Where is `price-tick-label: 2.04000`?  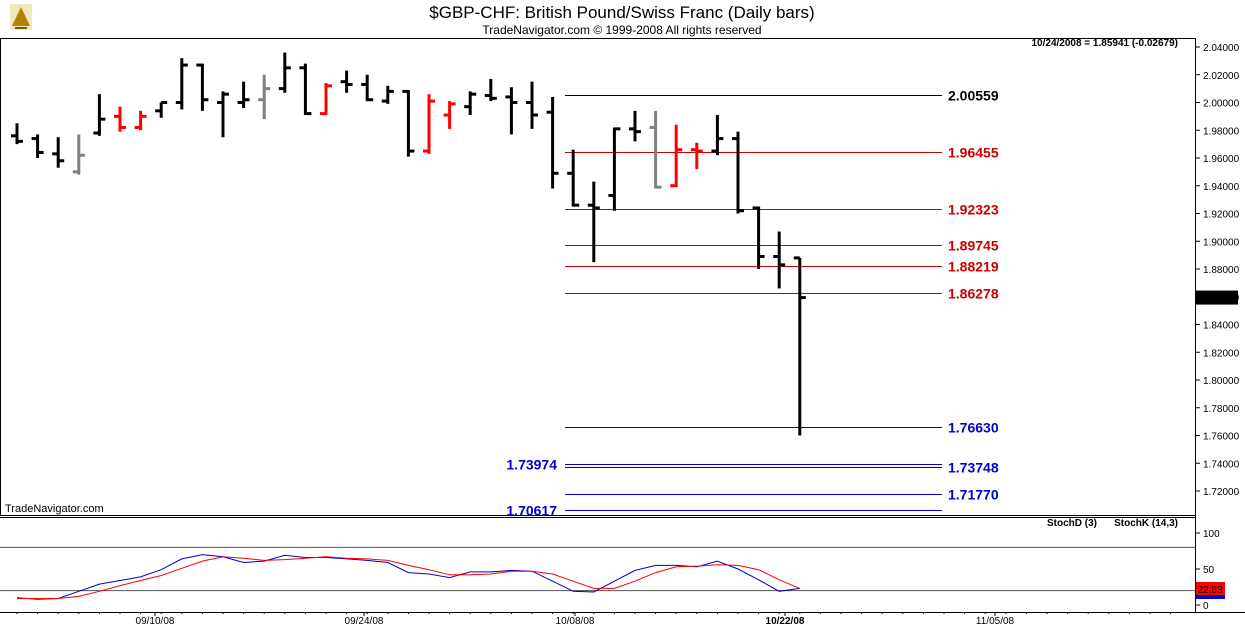 price-tick-label: 2.04000 is located at coordinates (1221, 48).